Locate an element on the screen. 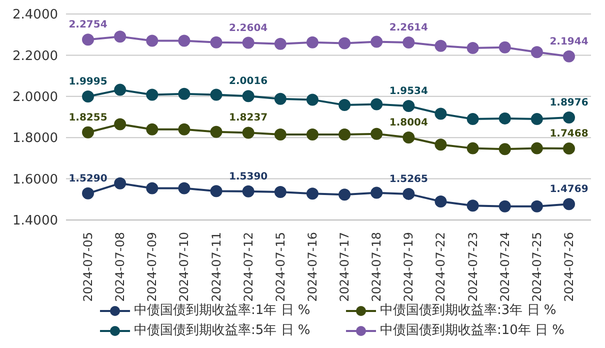 The image size is (605, 348). data-label: 2.1944 is located at coordinates (569, 42).